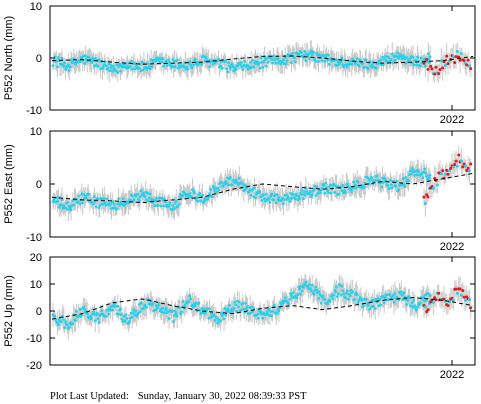  I want to click on north-ylabel: P552 North (mm), so click(9, 58).